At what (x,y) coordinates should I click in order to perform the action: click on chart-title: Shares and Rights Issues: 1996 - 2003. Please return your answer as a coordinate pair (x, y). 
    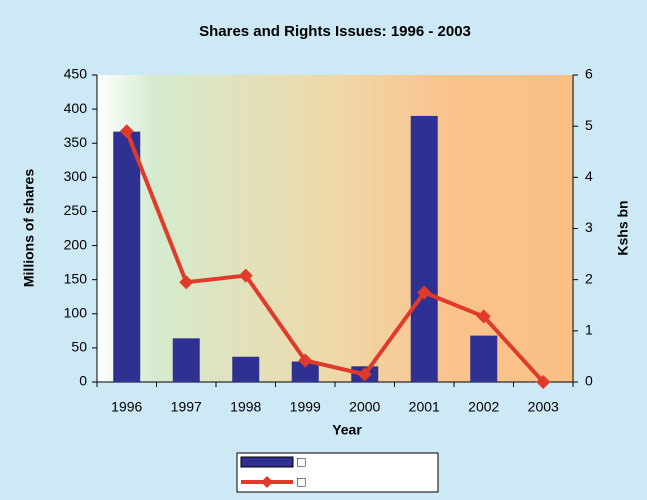
    Looking at the image, I should click on (335, 31).